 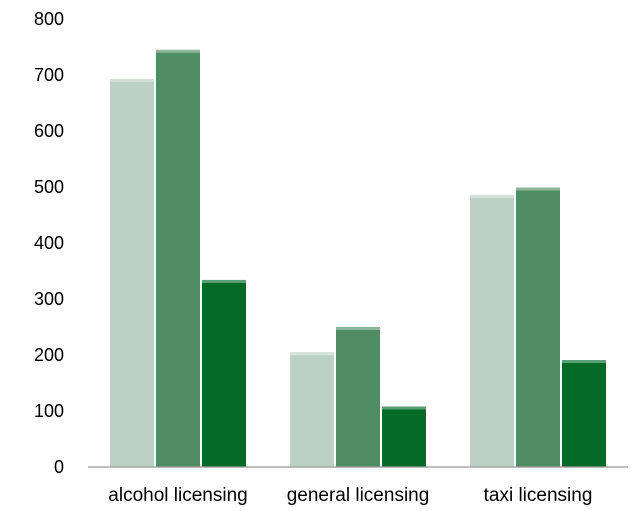 What do you see at coordinates (49, 75) in the screenshot?
I see `y-tick-label: 700` at bounding box center [49, 75].